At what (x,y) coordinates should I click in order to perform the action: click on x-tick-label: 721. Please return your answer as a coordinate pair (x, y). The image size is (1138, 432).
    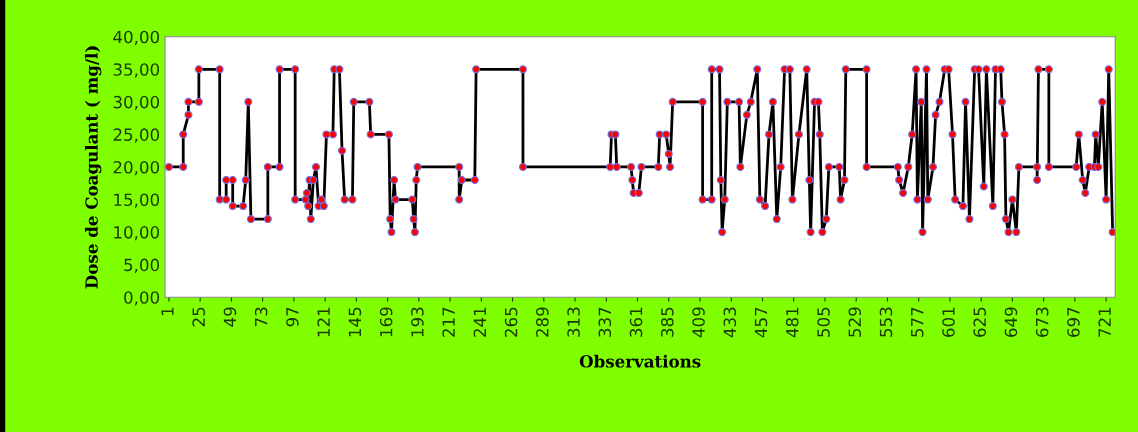
    Looking at the image, I should click on (1104, 322).